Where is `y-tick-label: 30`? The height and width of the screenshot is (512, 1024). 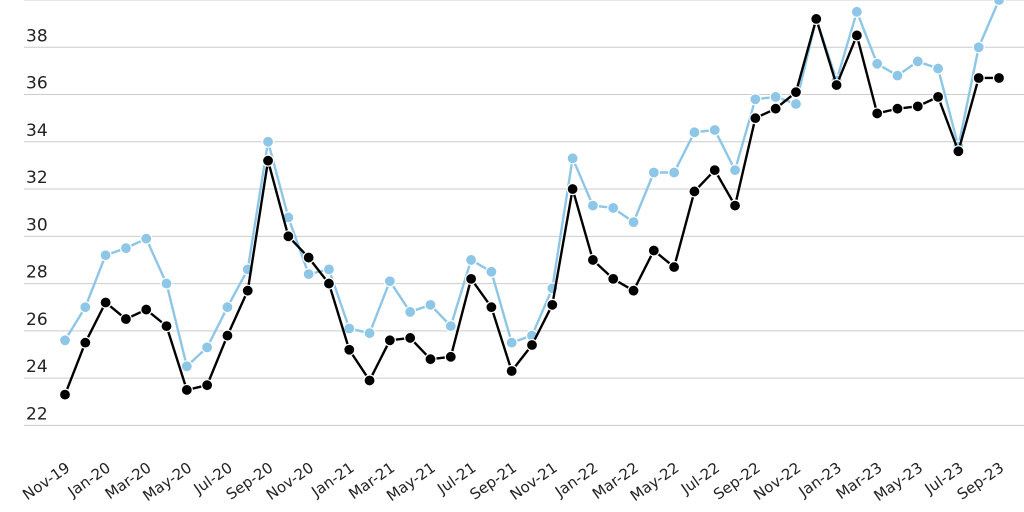 y-tick-label: 30 is located at coordinates (37, 225).